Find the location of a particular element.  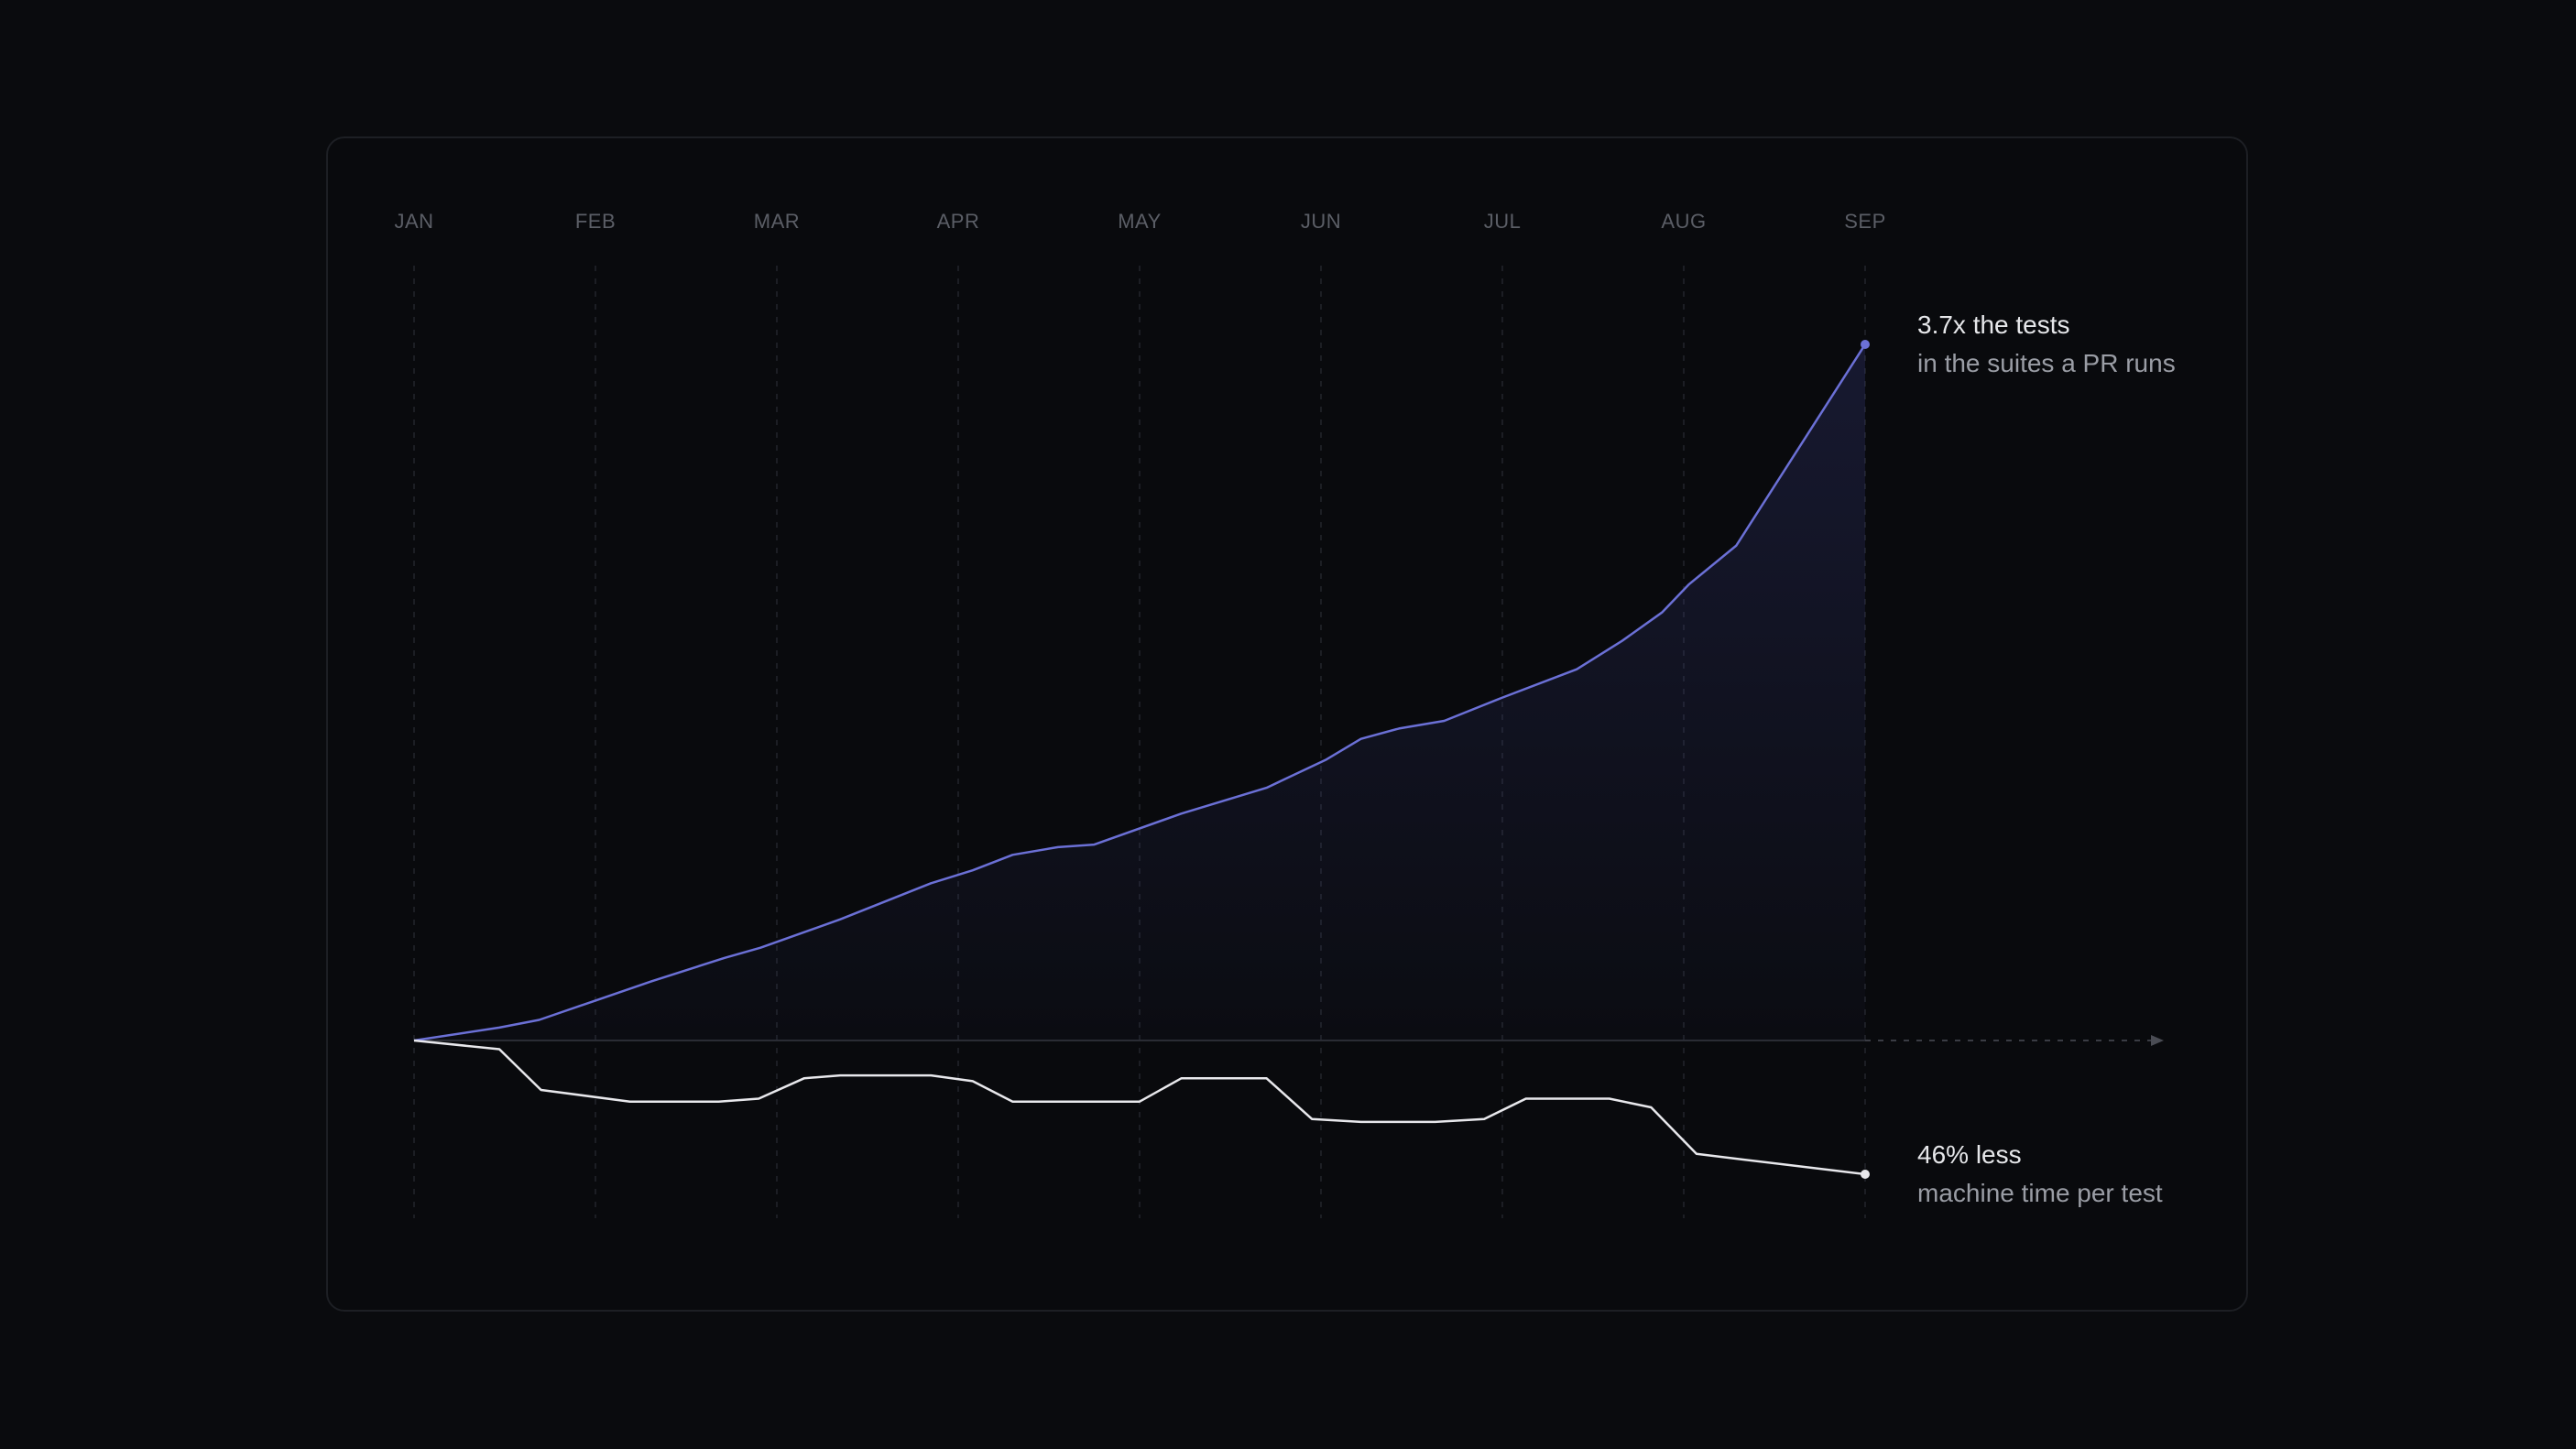

month-label-aug: AUG is located at coordinates (1684, 221).